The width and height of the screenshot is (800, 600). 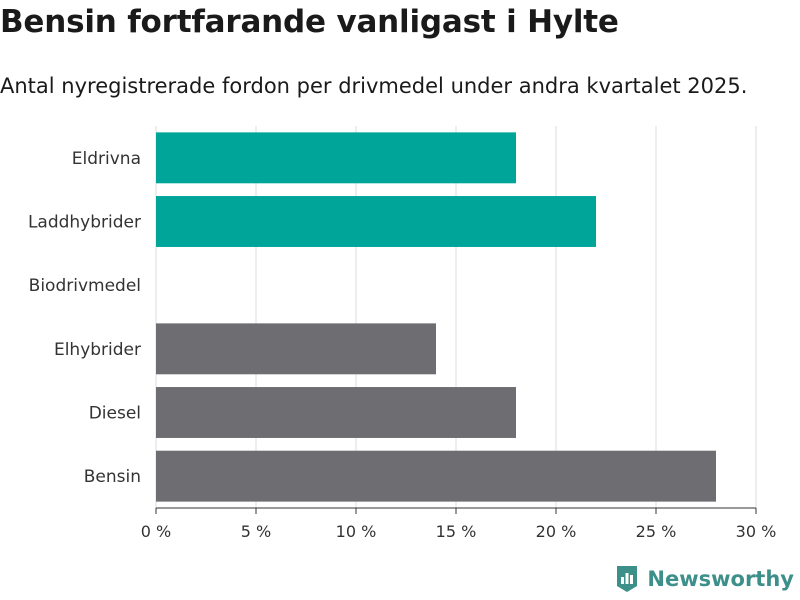 I want to click on brand-name: Newsworthy, so click(x=720, y=579).